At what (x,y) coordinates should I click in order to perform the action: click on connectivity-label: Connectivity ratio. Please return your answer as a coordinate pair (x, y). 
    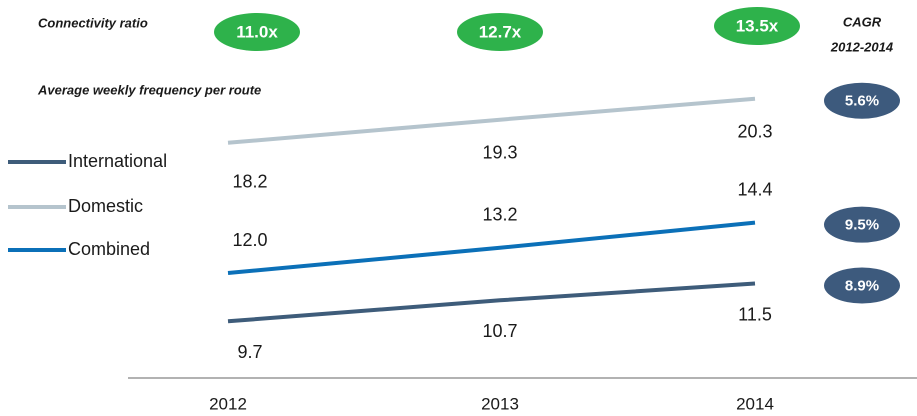
    Looking at the image, I should click on (93, 22).